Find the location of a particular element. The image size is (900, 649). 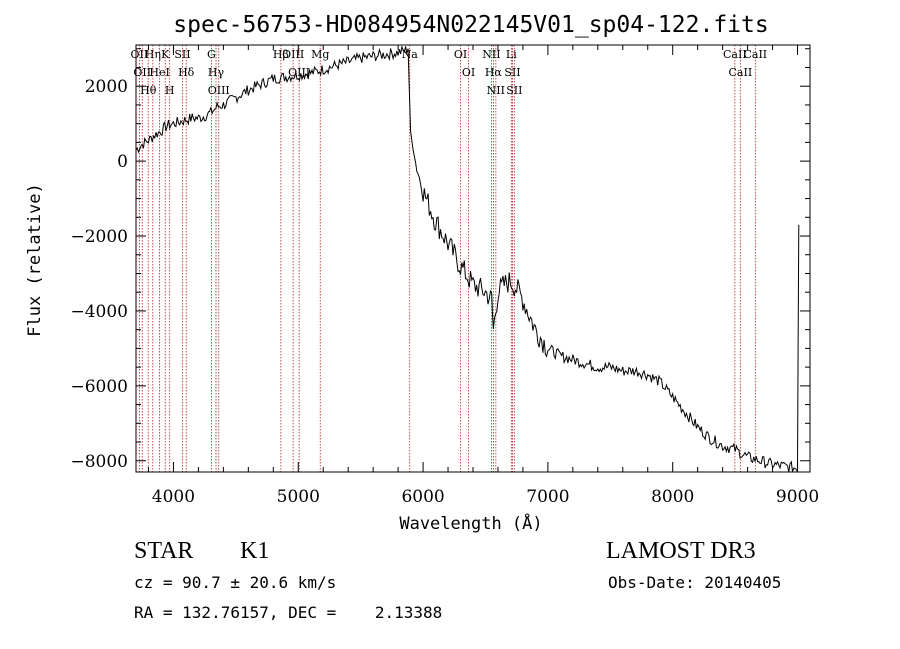

object-subclass: K1 is located at coordinates (255, 551).